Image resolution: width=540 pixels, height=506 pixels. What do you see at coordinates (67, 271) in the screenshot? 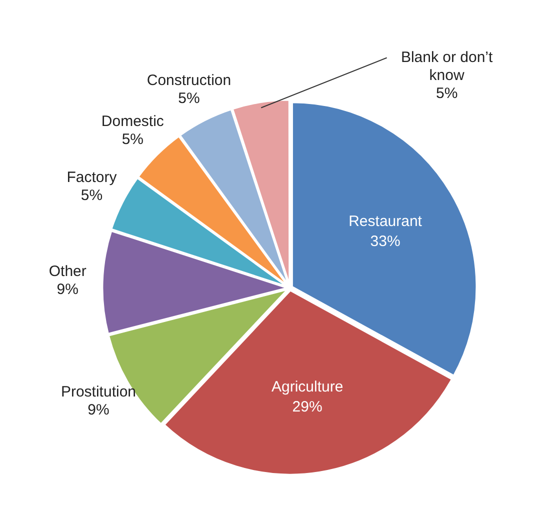
I see `slice-label: Other` at bounding box center [67, 271].